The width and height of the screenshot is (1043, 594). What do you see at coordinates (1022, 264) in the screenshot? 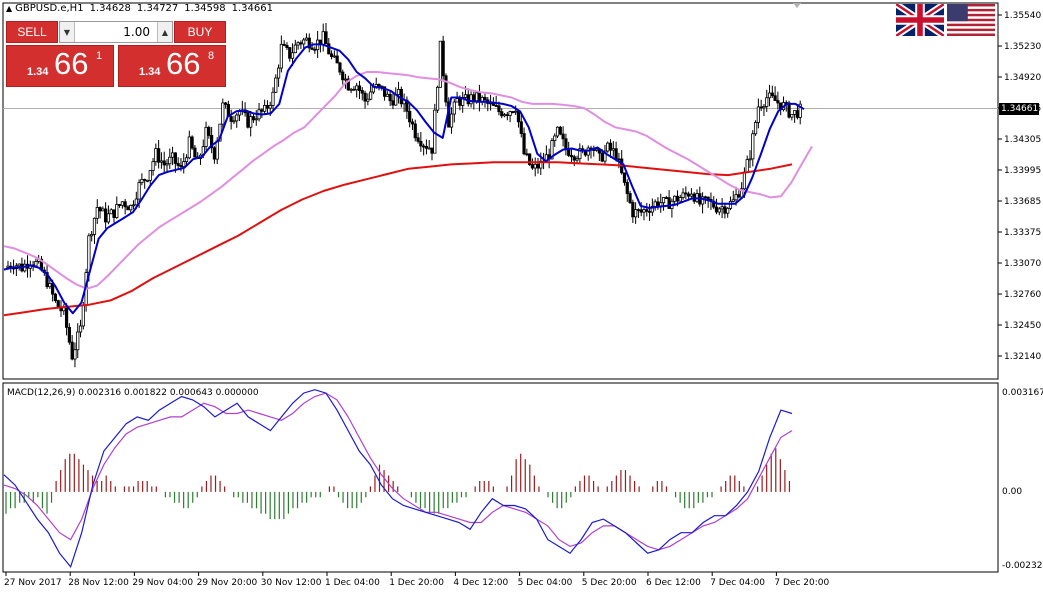
I see `price-tick-label: 1.33070` at bounding box center [1022, 264].